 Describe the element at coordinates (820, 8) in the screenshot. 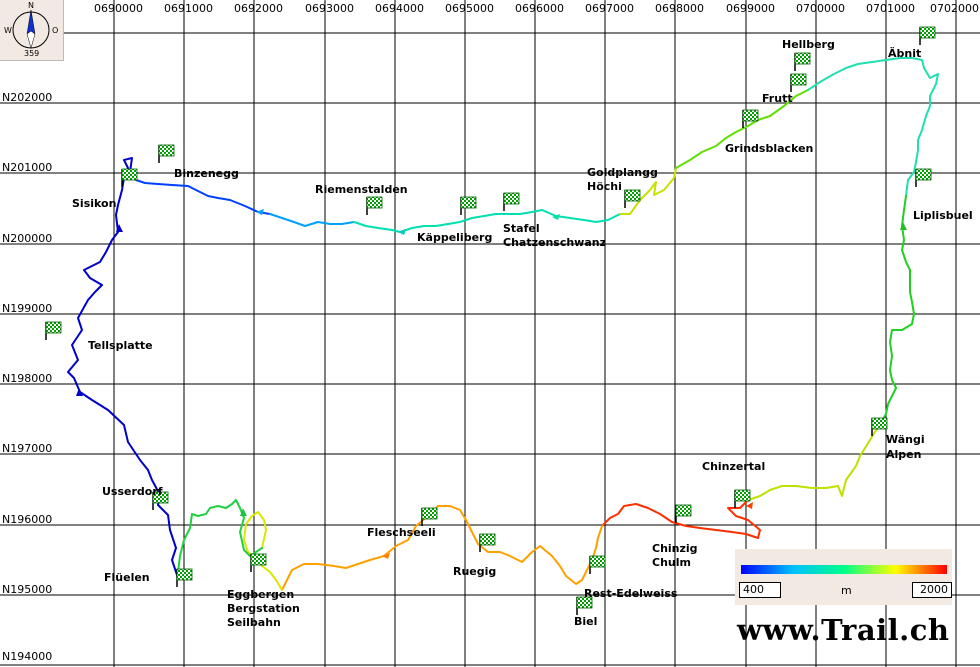

I see `easting-label: 0700000` at that location.